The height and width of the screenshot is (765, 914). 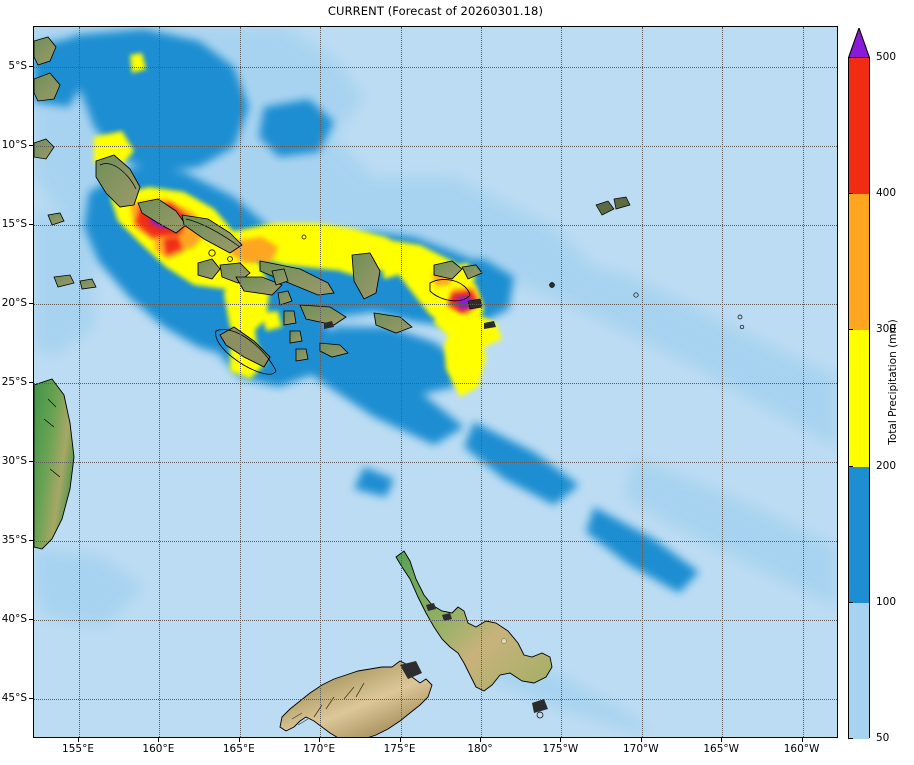 I want to click on y-tick-label: 5°S, so click(x=17, y=66).